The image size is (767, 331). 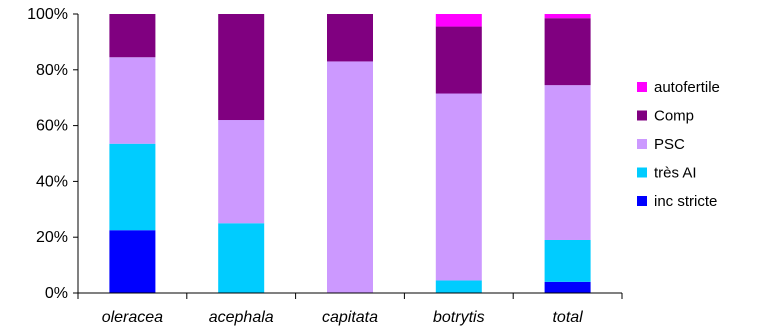 I want to click on x-category-label-acephala: acephala, so click(x=241, y=317).